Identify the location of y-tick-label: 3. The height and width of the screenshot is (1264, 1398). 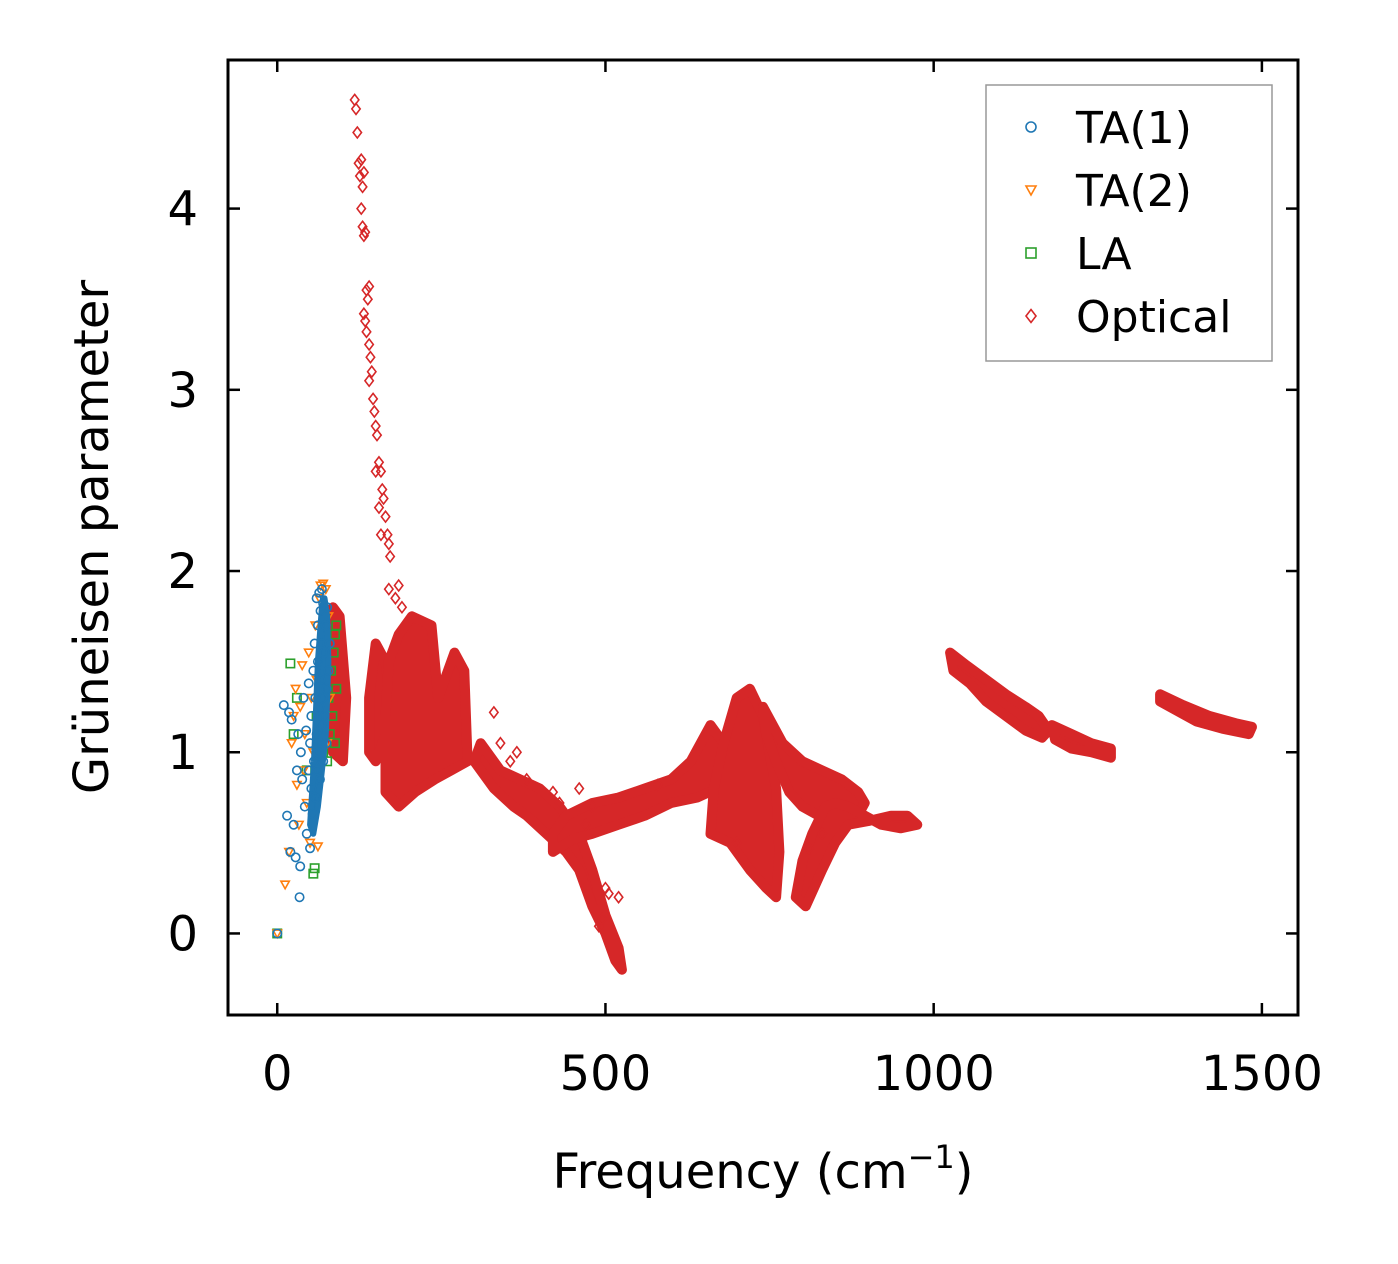
(182, 391).